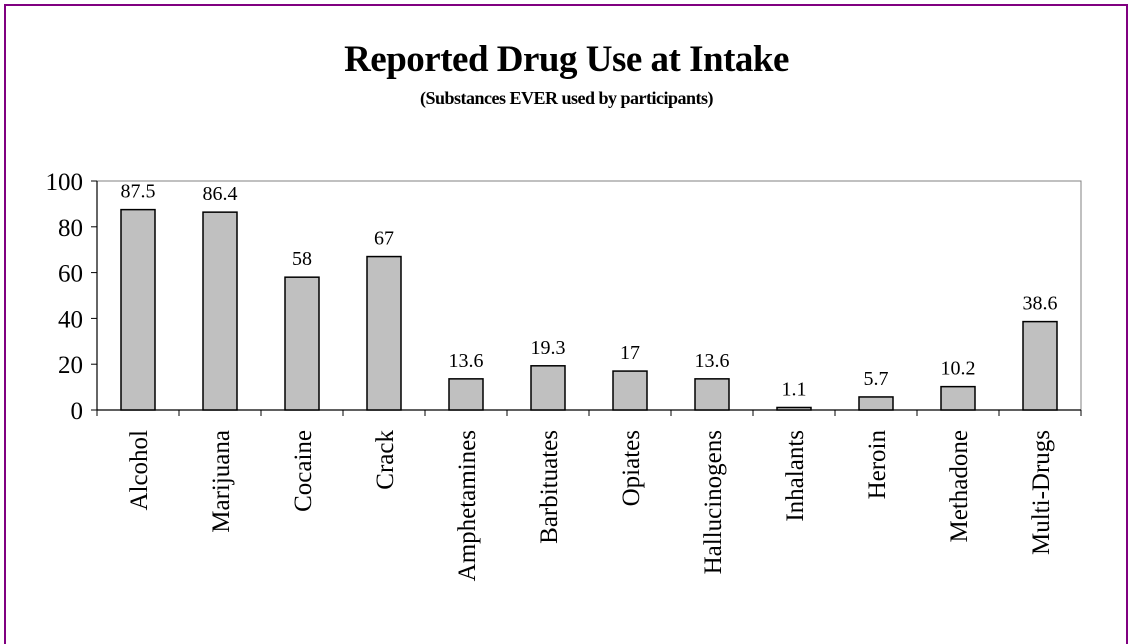  What do you see at coordinates (959, 486) in the screenshot?
I see `x-tick-label: Methadone` at bounding box center [959, 486].